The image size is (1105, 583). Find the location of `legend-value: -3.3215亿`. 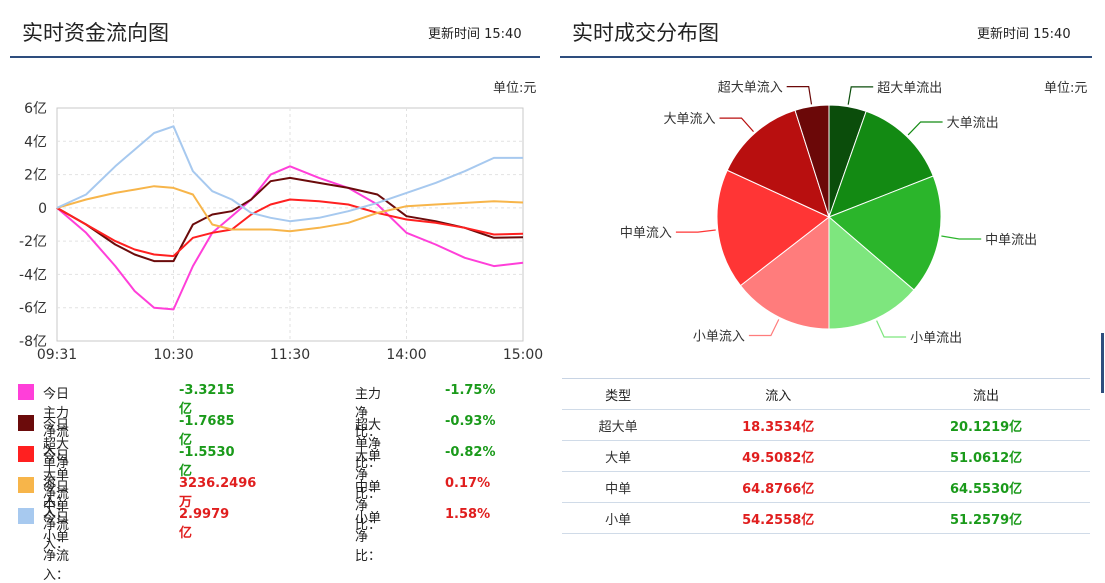

legend-value: -3.3215亿 is located at coordinates (207, 400).